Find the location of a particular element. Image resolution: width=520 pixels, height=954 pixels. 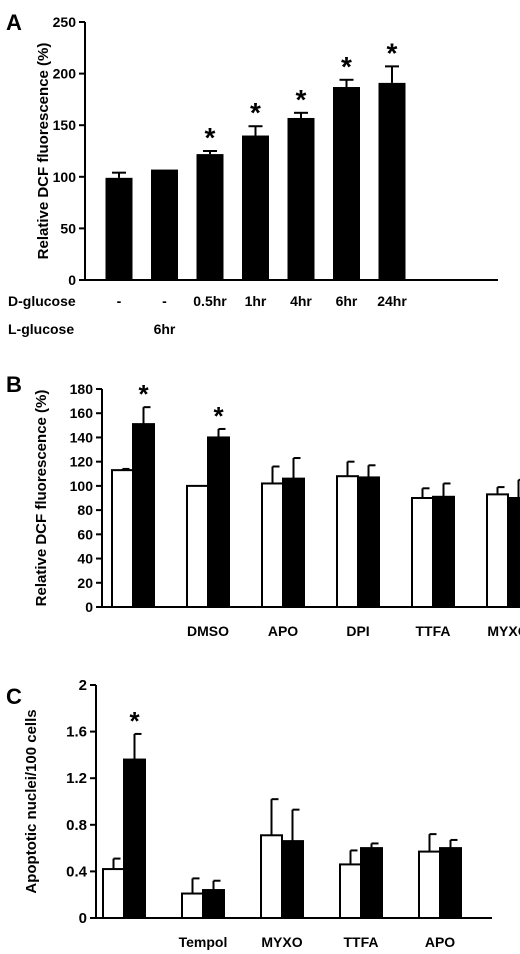

panel-a-y-tick-label: 50 is located at coordinates (68, 228).